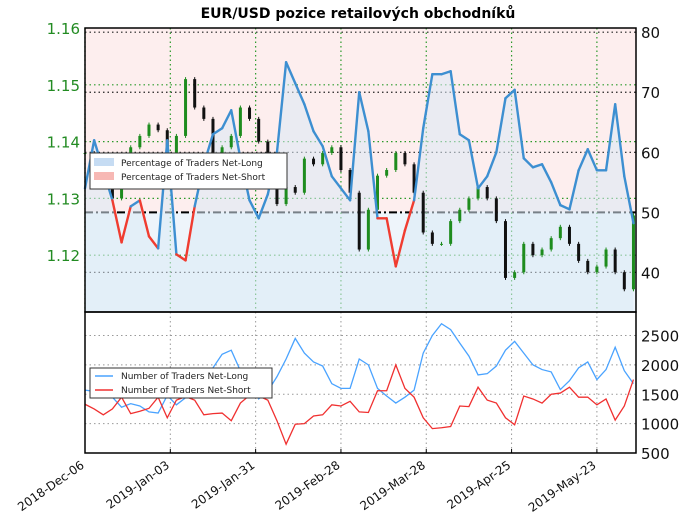  I want to click on net-short-swatch, so click(104, 176).